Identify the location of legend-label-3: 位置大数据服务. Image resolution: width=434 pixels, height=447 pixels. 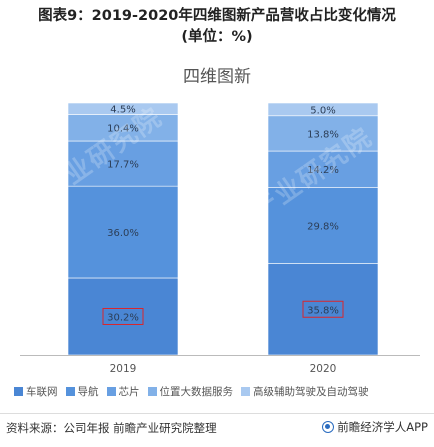
(196, 392).